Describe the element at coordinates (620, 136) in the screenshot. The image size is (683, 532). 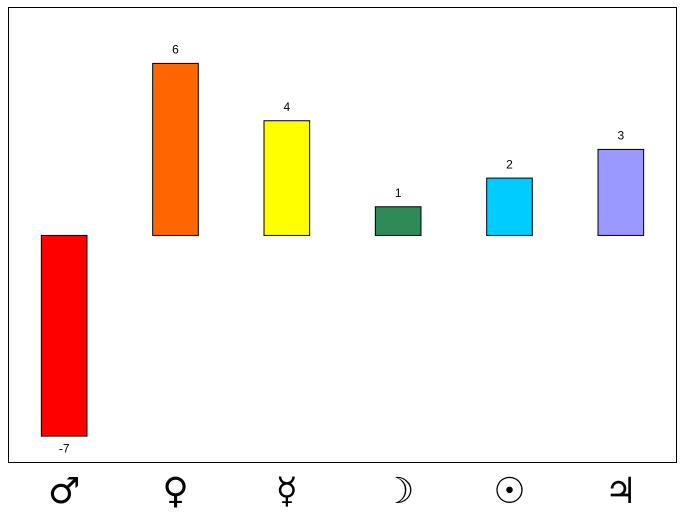
I see `value-label: 3` at that location.